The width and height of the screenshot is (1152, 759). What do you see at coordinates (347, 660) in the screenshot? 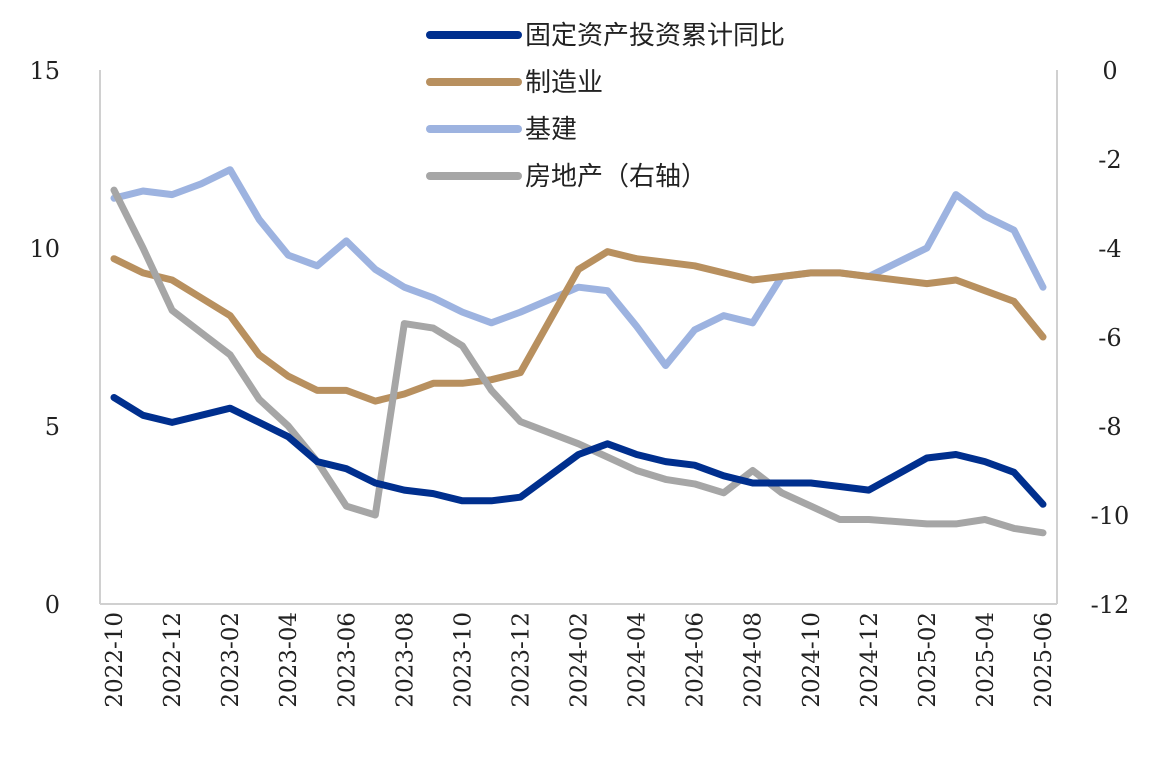
I see `x-tick-label: 2023-06` at bounding box center [347, 660].